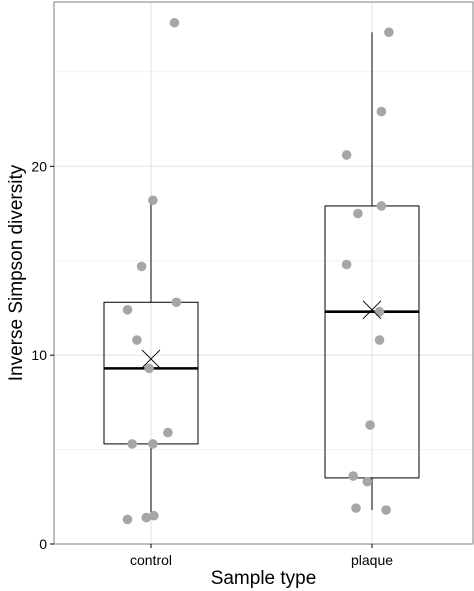  What do you see at coordinates (151, 560) in the screenshot?
I see `x-tick-label: control` at bounding box center [151, 560].